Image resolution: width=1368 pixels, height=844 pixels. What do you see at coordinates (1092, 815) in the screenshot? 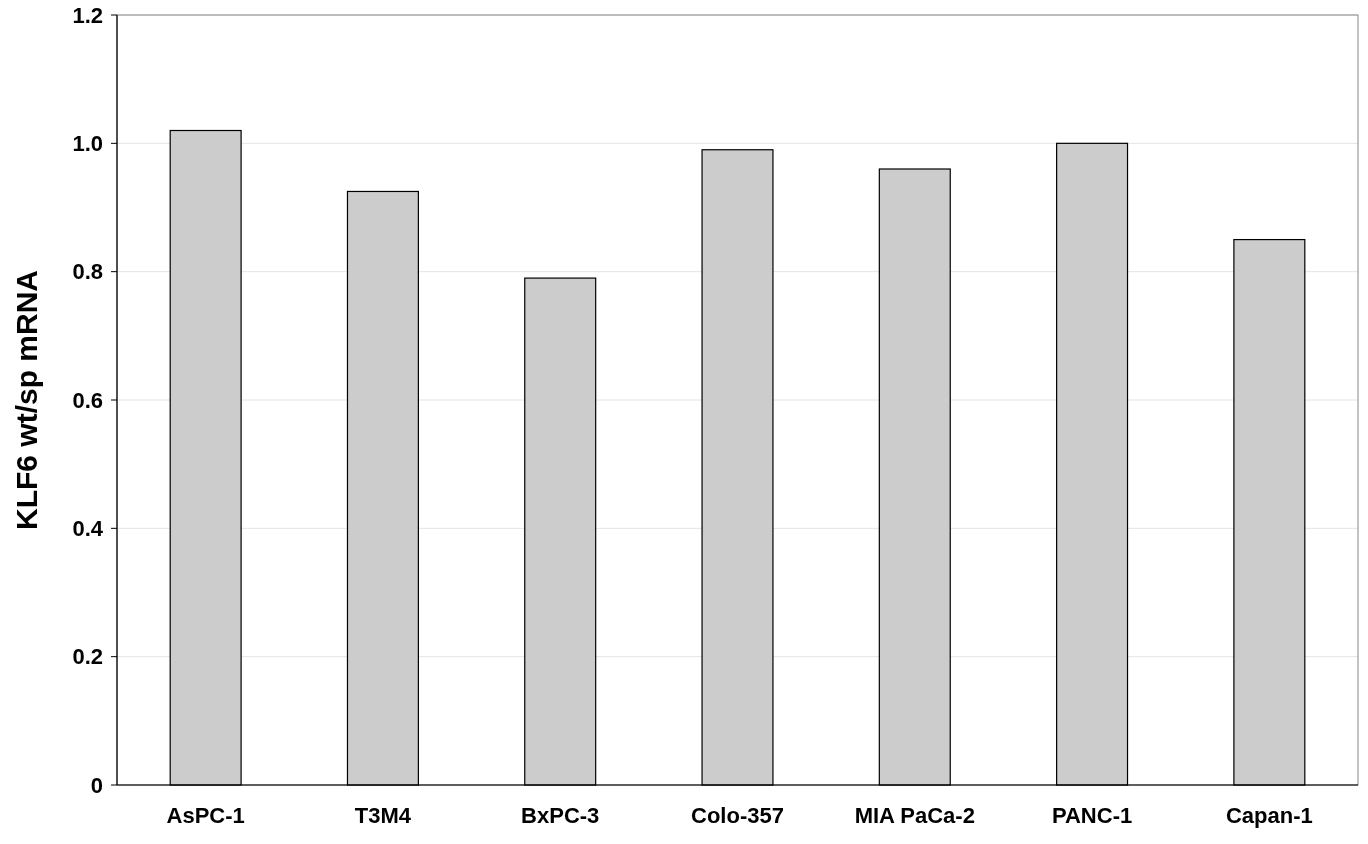
I see `x-tick-label: PANC-1` at bounding box center [1092, 815].